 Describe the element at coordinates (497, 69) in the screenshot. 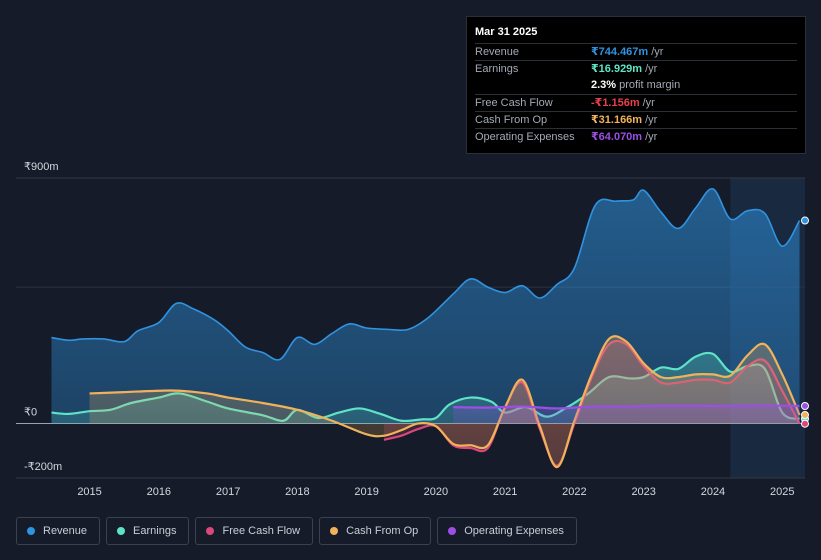

I see `tooltip-label: Earnings` at that location.